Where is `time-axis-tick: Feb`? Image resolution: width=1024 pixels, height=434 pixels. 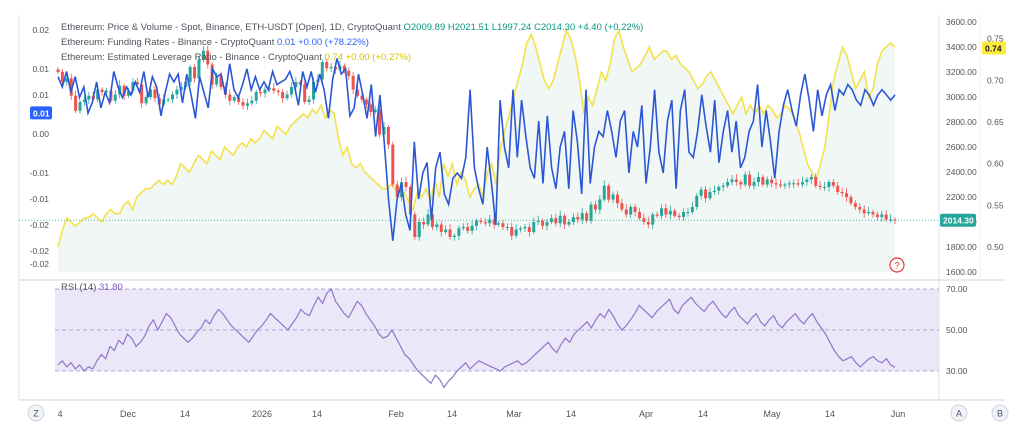
time-axis-tick: Feb is located at coordinates (396, 414).